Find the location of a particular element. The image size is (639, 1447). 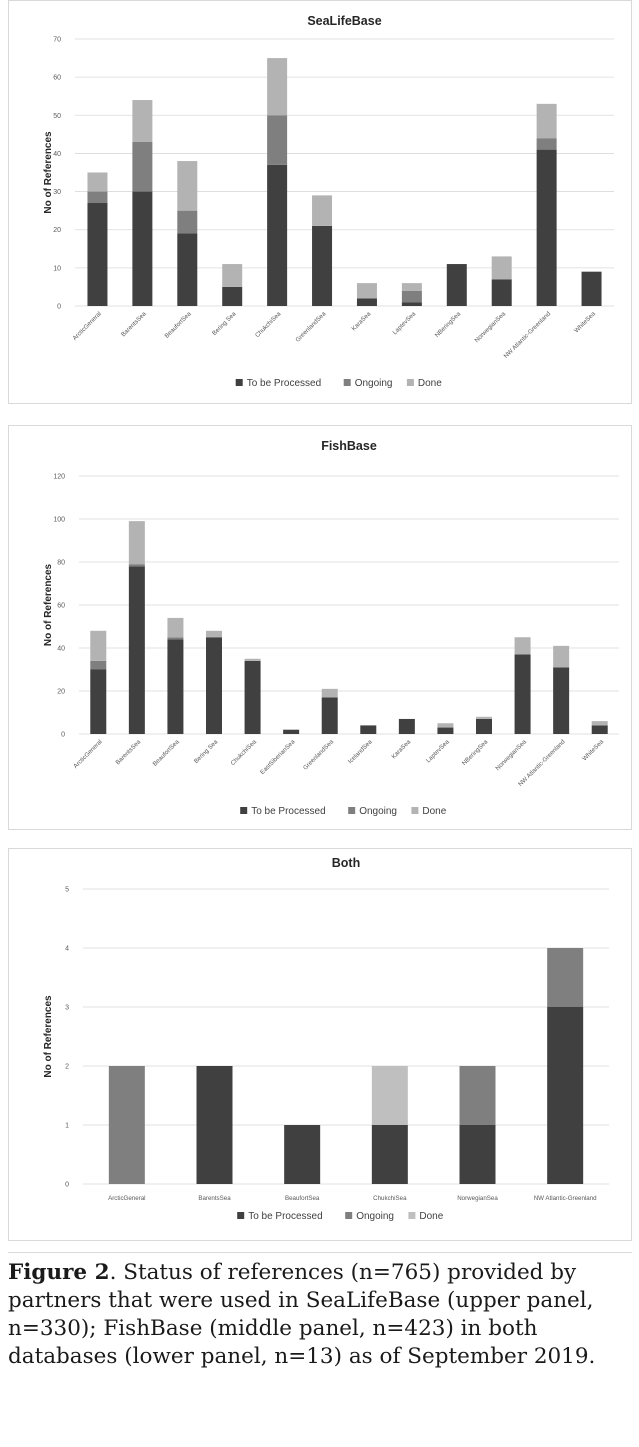

x-tick-label: GreenlandSea is located at coordinates (311, 327).